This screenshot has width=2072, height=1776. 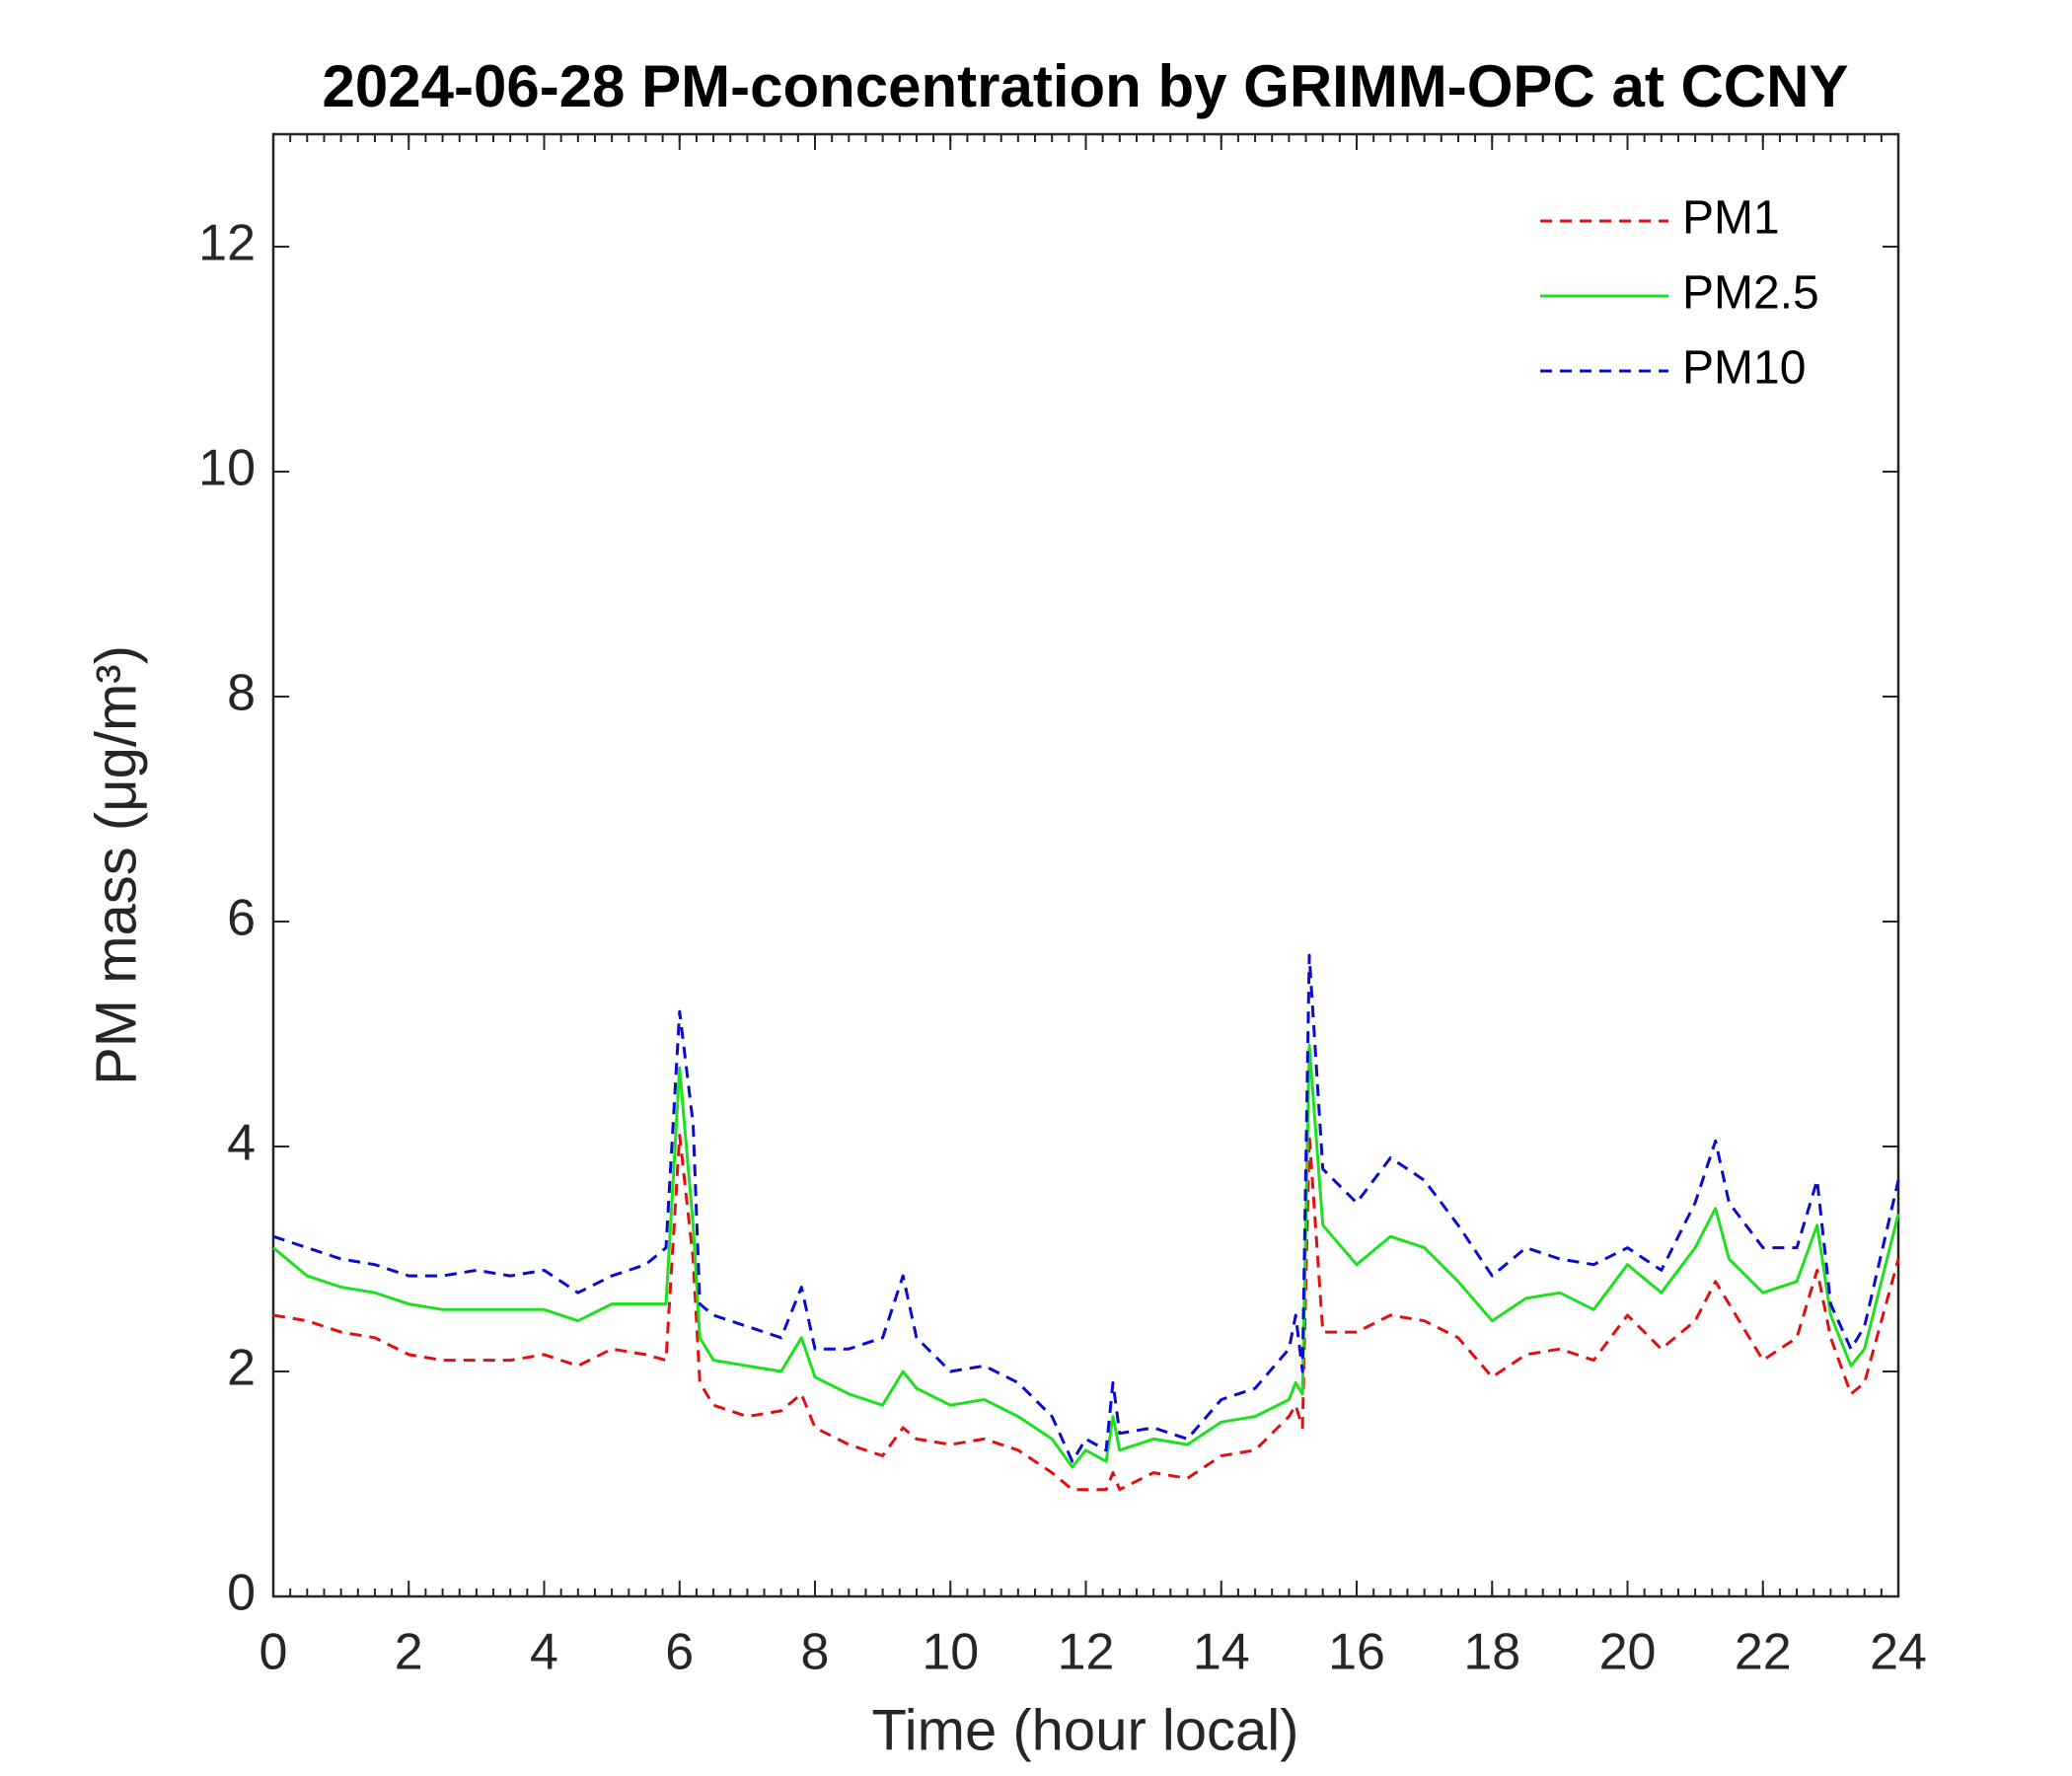 I want to click on y-tick-label: 0, so click(x=242, y=1594).